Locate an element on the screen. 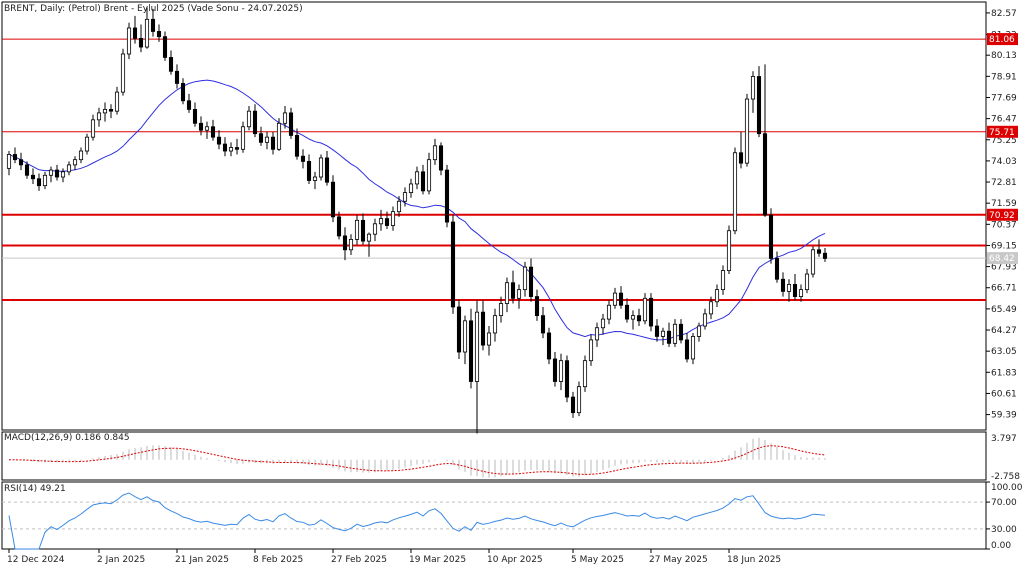 The height and width of the screenshot is (567, 1024). level-badge-label: 70.92 is located at coordinates (1002, 216).